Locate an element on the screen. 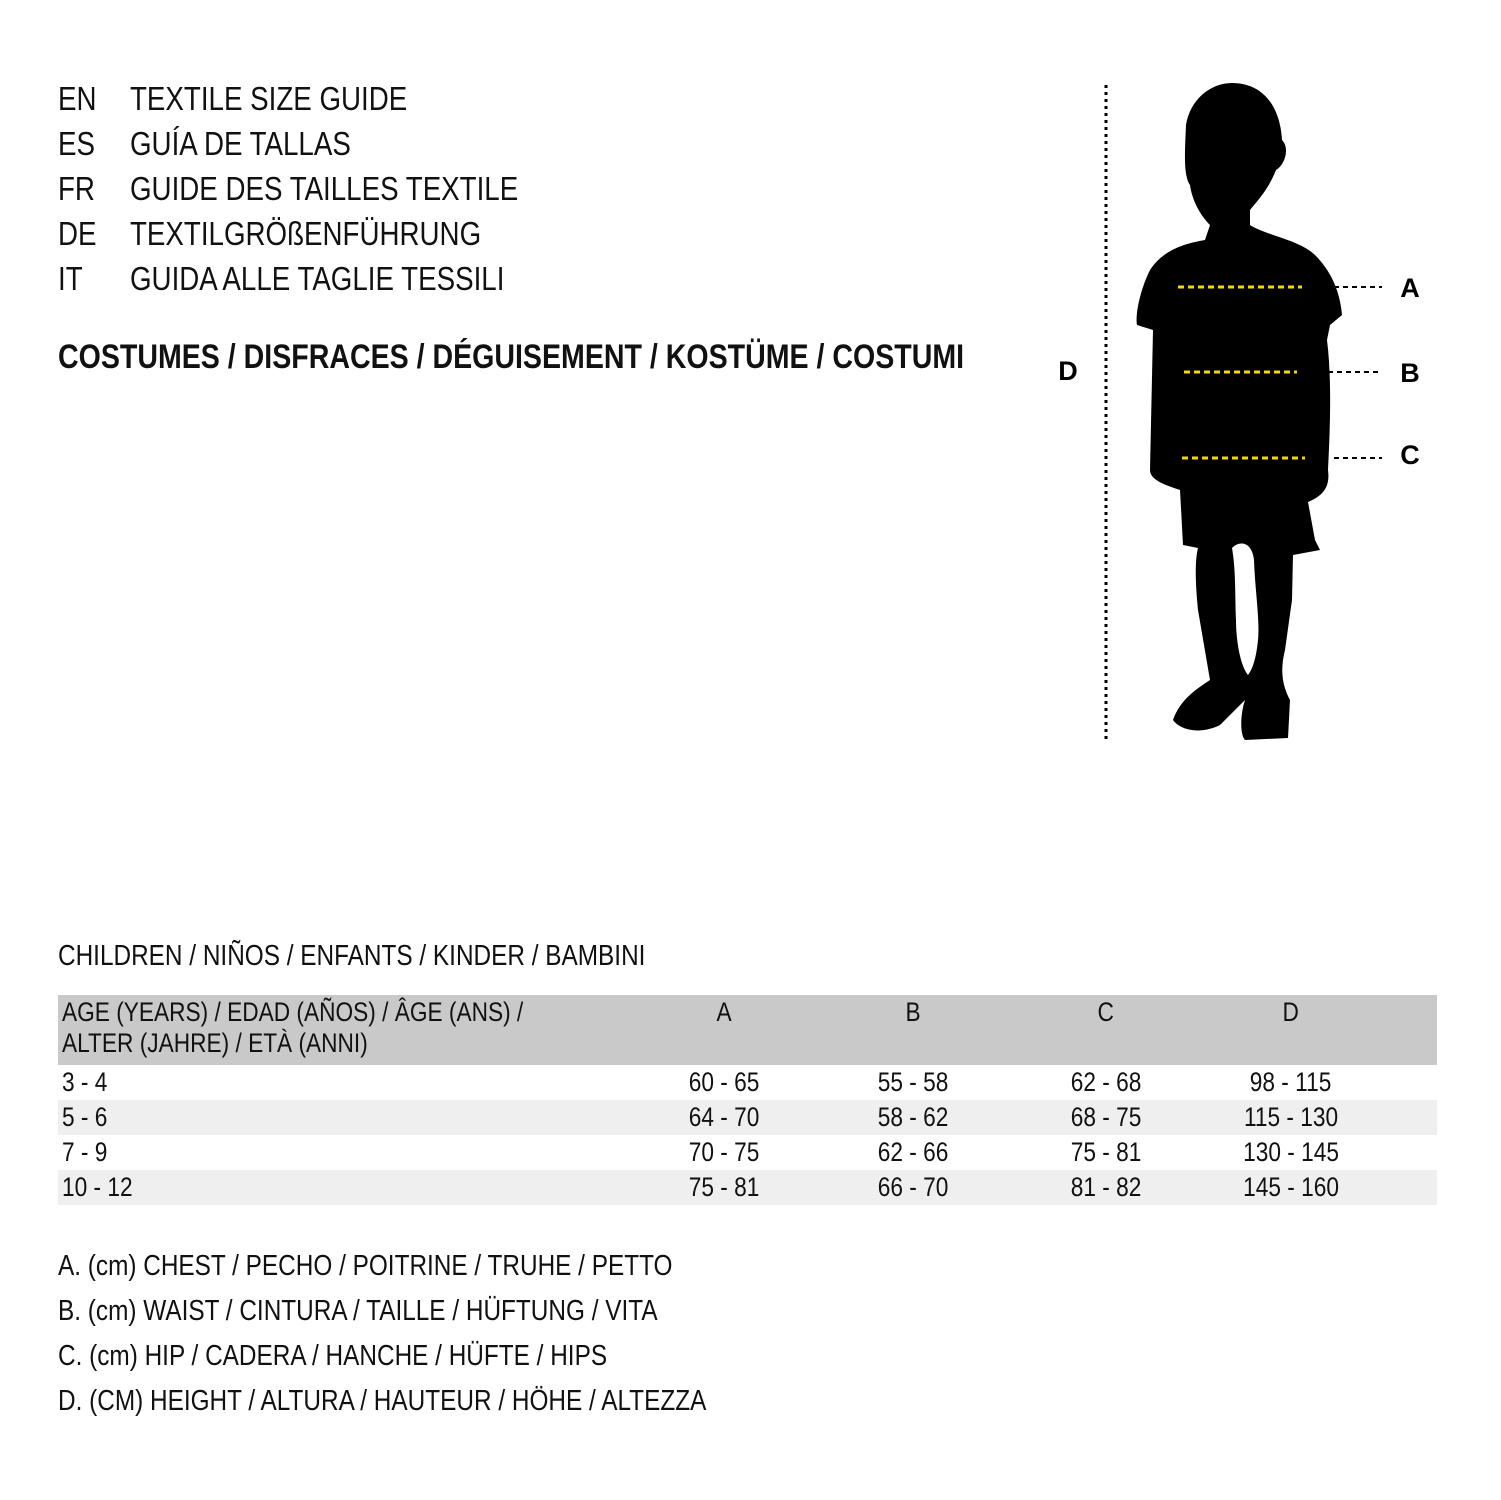 This screenshot has width=1501, height=1500. chest-cell: 60 - 65 is located at coordinates (724, 1082).